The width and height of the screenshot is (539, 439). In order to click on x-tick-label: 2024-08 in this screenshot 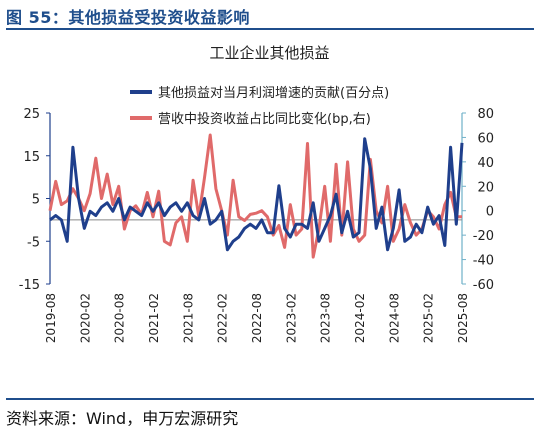, I will do `click(394, 318)`.